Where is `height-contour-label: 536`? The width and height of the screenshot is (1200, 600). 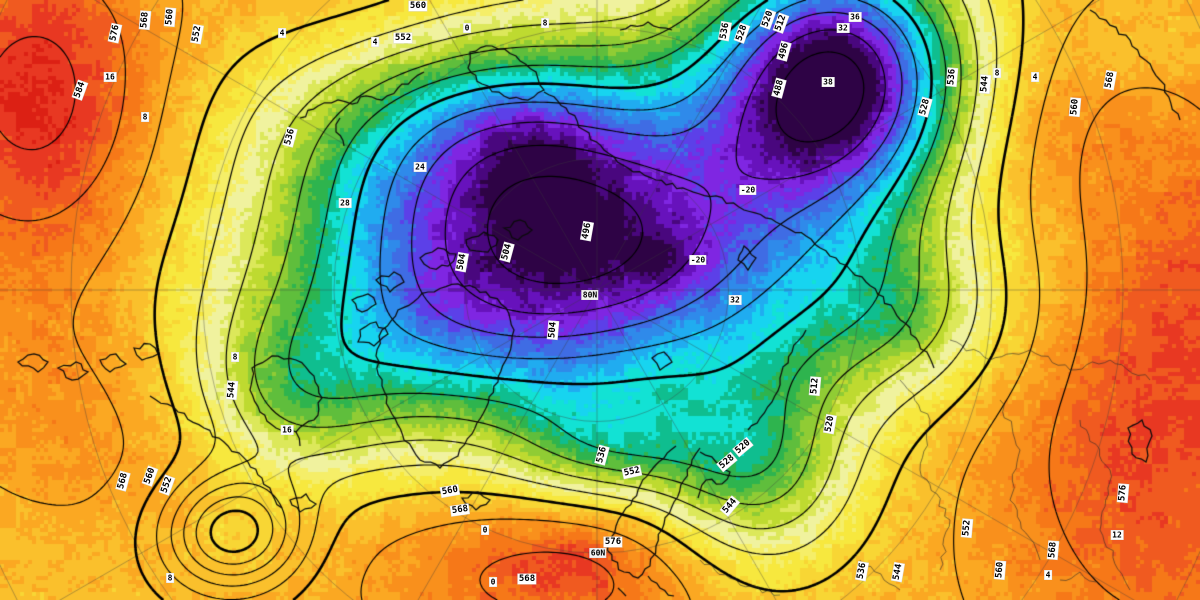 height-contour-label: 536 is located at coordinates (952, 77).